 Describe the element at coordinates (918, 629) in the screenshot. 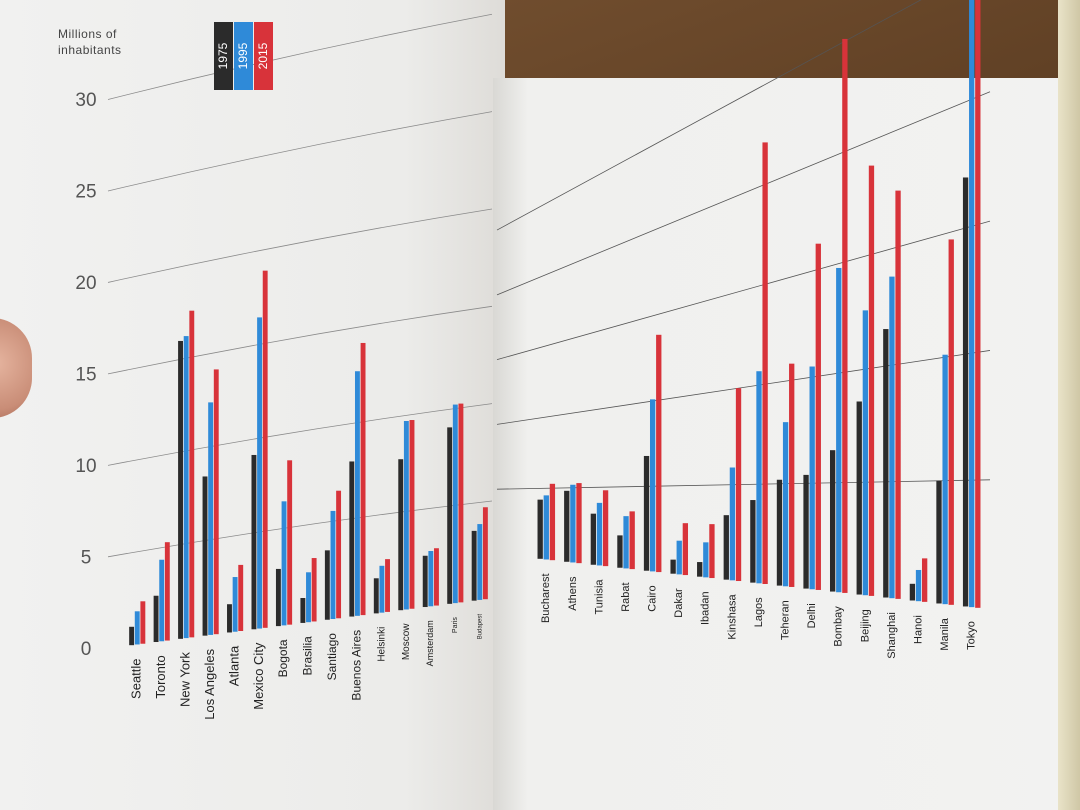

I see `x-tick-label-hanoi: Hanoi` at that location.